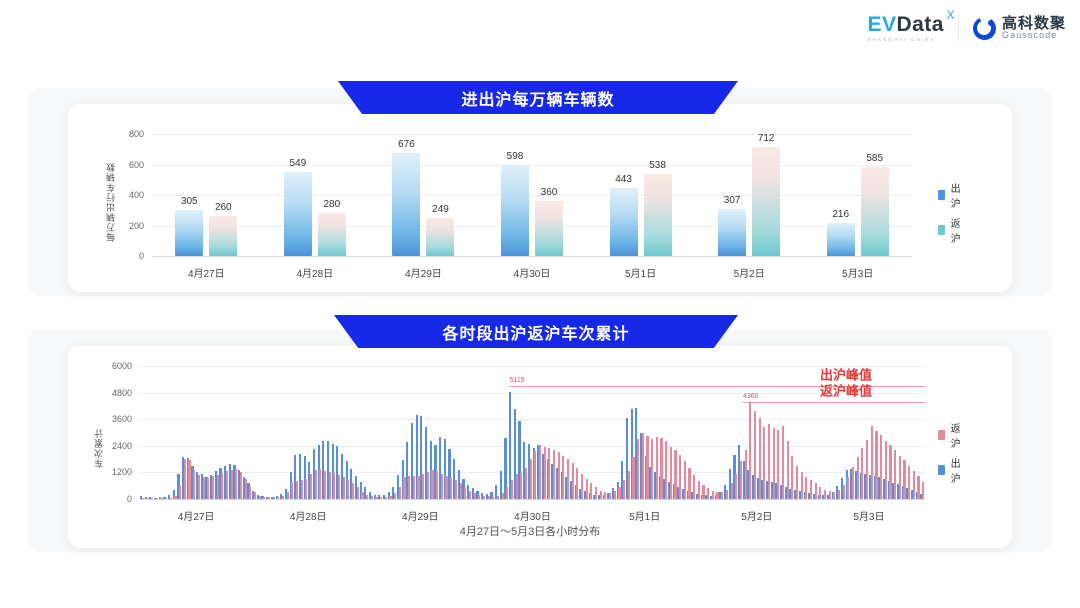  What do you see at coordinates (406, 204) in the screenshot?
I see `bar-出沪-4月29日` at bounding box center [406, 204].